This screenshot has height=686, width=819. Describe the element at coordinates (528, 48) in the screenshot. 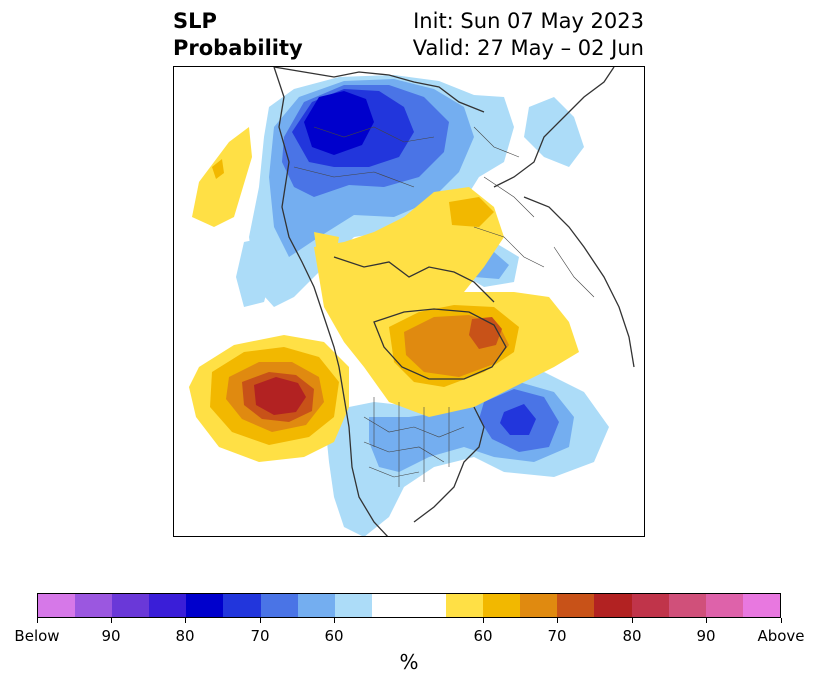

I see `valid-range: Valid: 27 May – 02 Jun` at that location.